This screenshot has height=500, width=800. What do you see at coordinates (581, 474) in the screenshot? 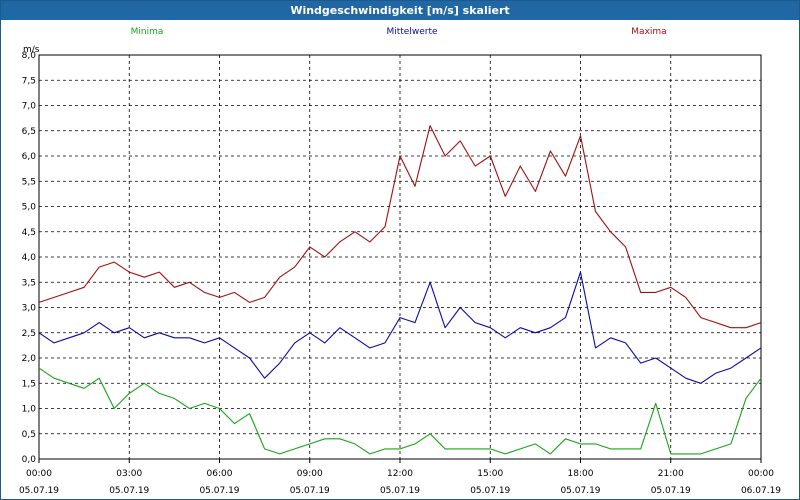
I see `x-tick-time: 18:00` at bounding box center [581, 474].